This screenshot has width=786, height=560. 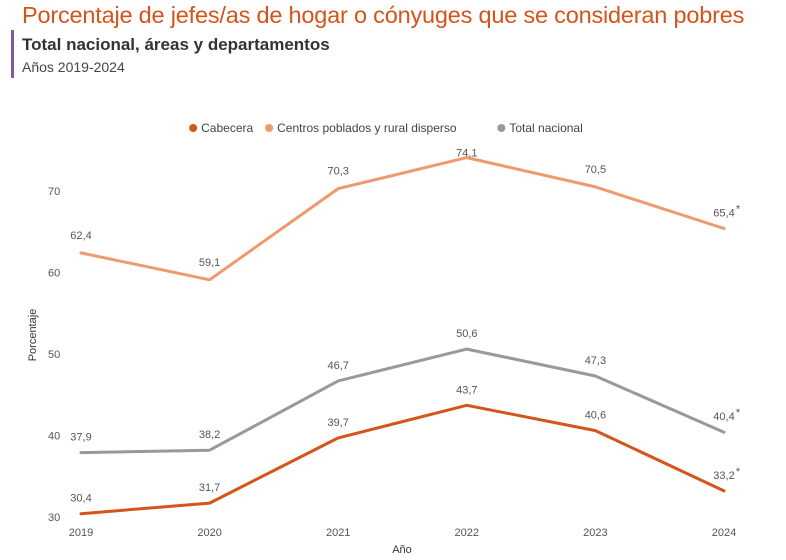 What do you see at coordinates (338, 533) in the screenshot?
I see `x-tick-label: 2021` at bounding box center [338, 533].